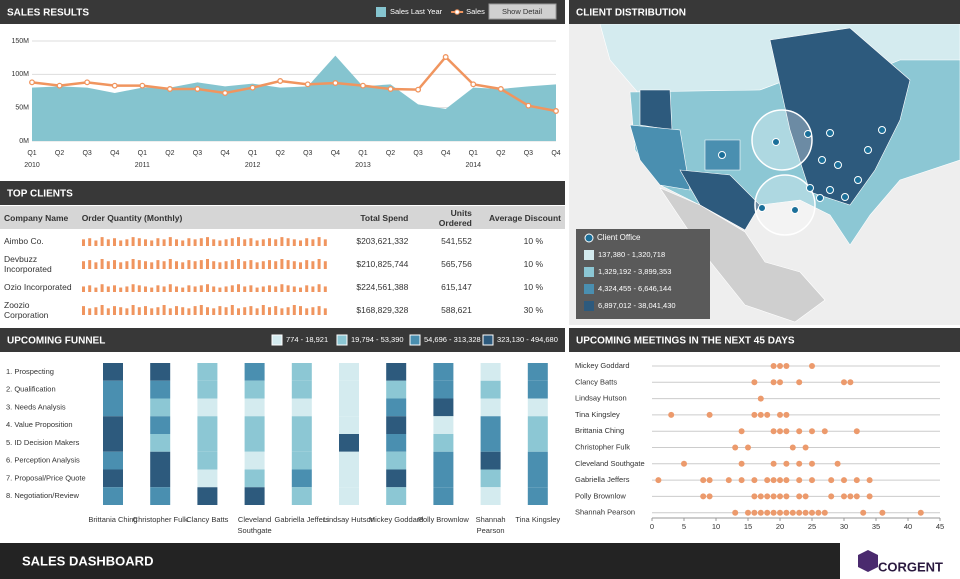 This screenshot has width=960, height=579. What do you see at coordinates (204, 309) in the screenshot?
I see `sparkline` at bounding box center [204, 309].